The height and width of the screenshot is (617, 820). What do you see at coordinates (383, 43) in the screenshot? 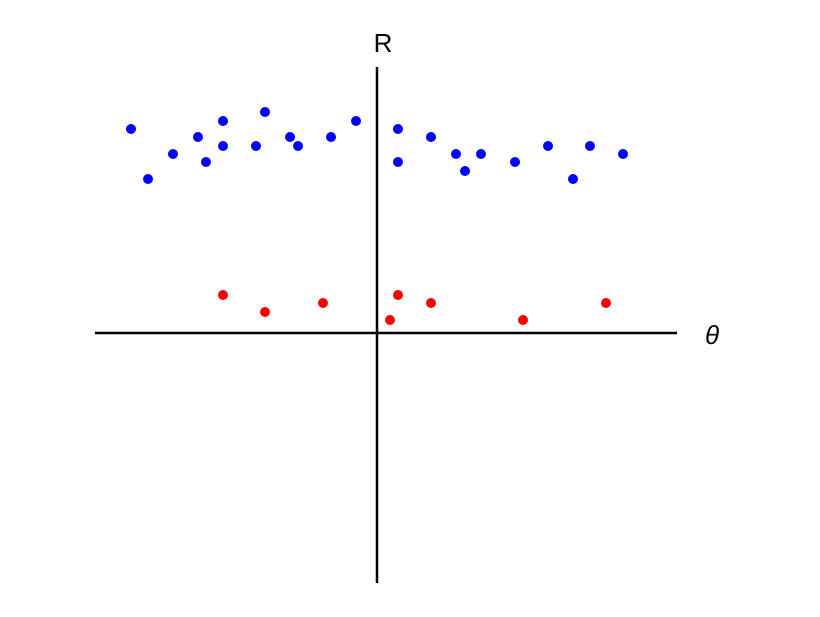
I see `y-axis-label: R` at bounding box center [383, 43].